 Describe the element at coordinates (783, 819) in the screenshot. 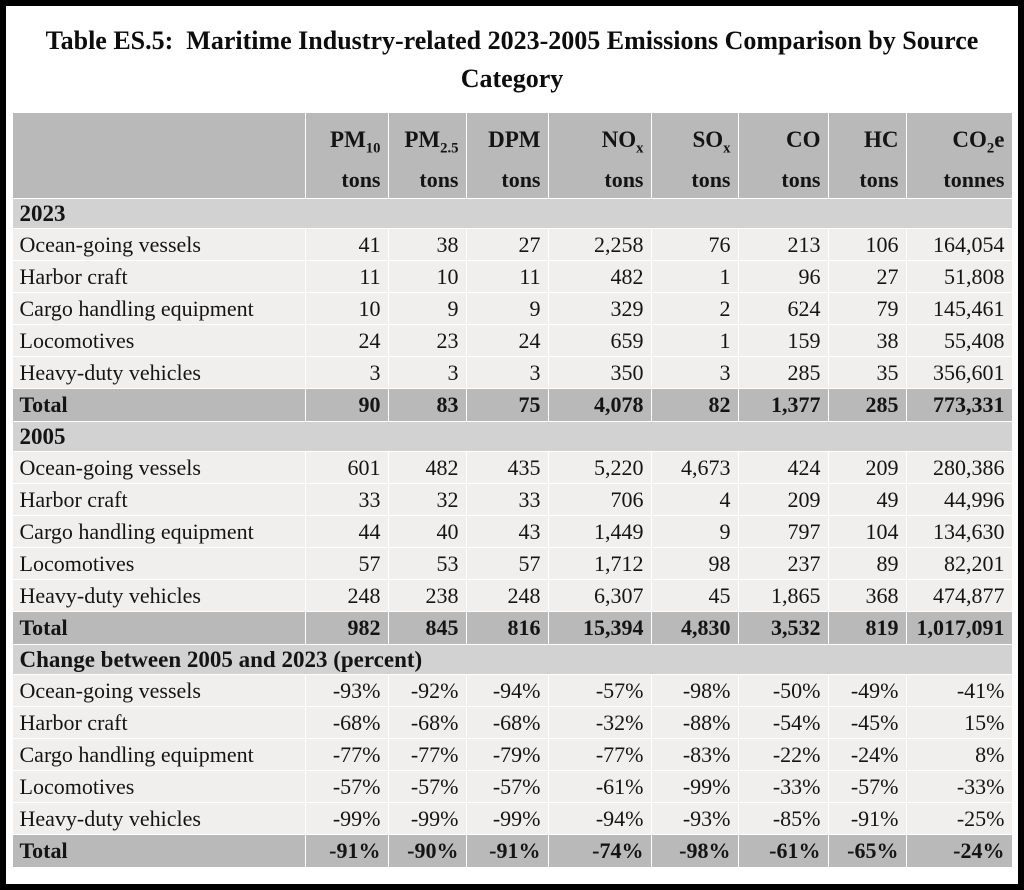

I see `value-cell: -85%` at that location.